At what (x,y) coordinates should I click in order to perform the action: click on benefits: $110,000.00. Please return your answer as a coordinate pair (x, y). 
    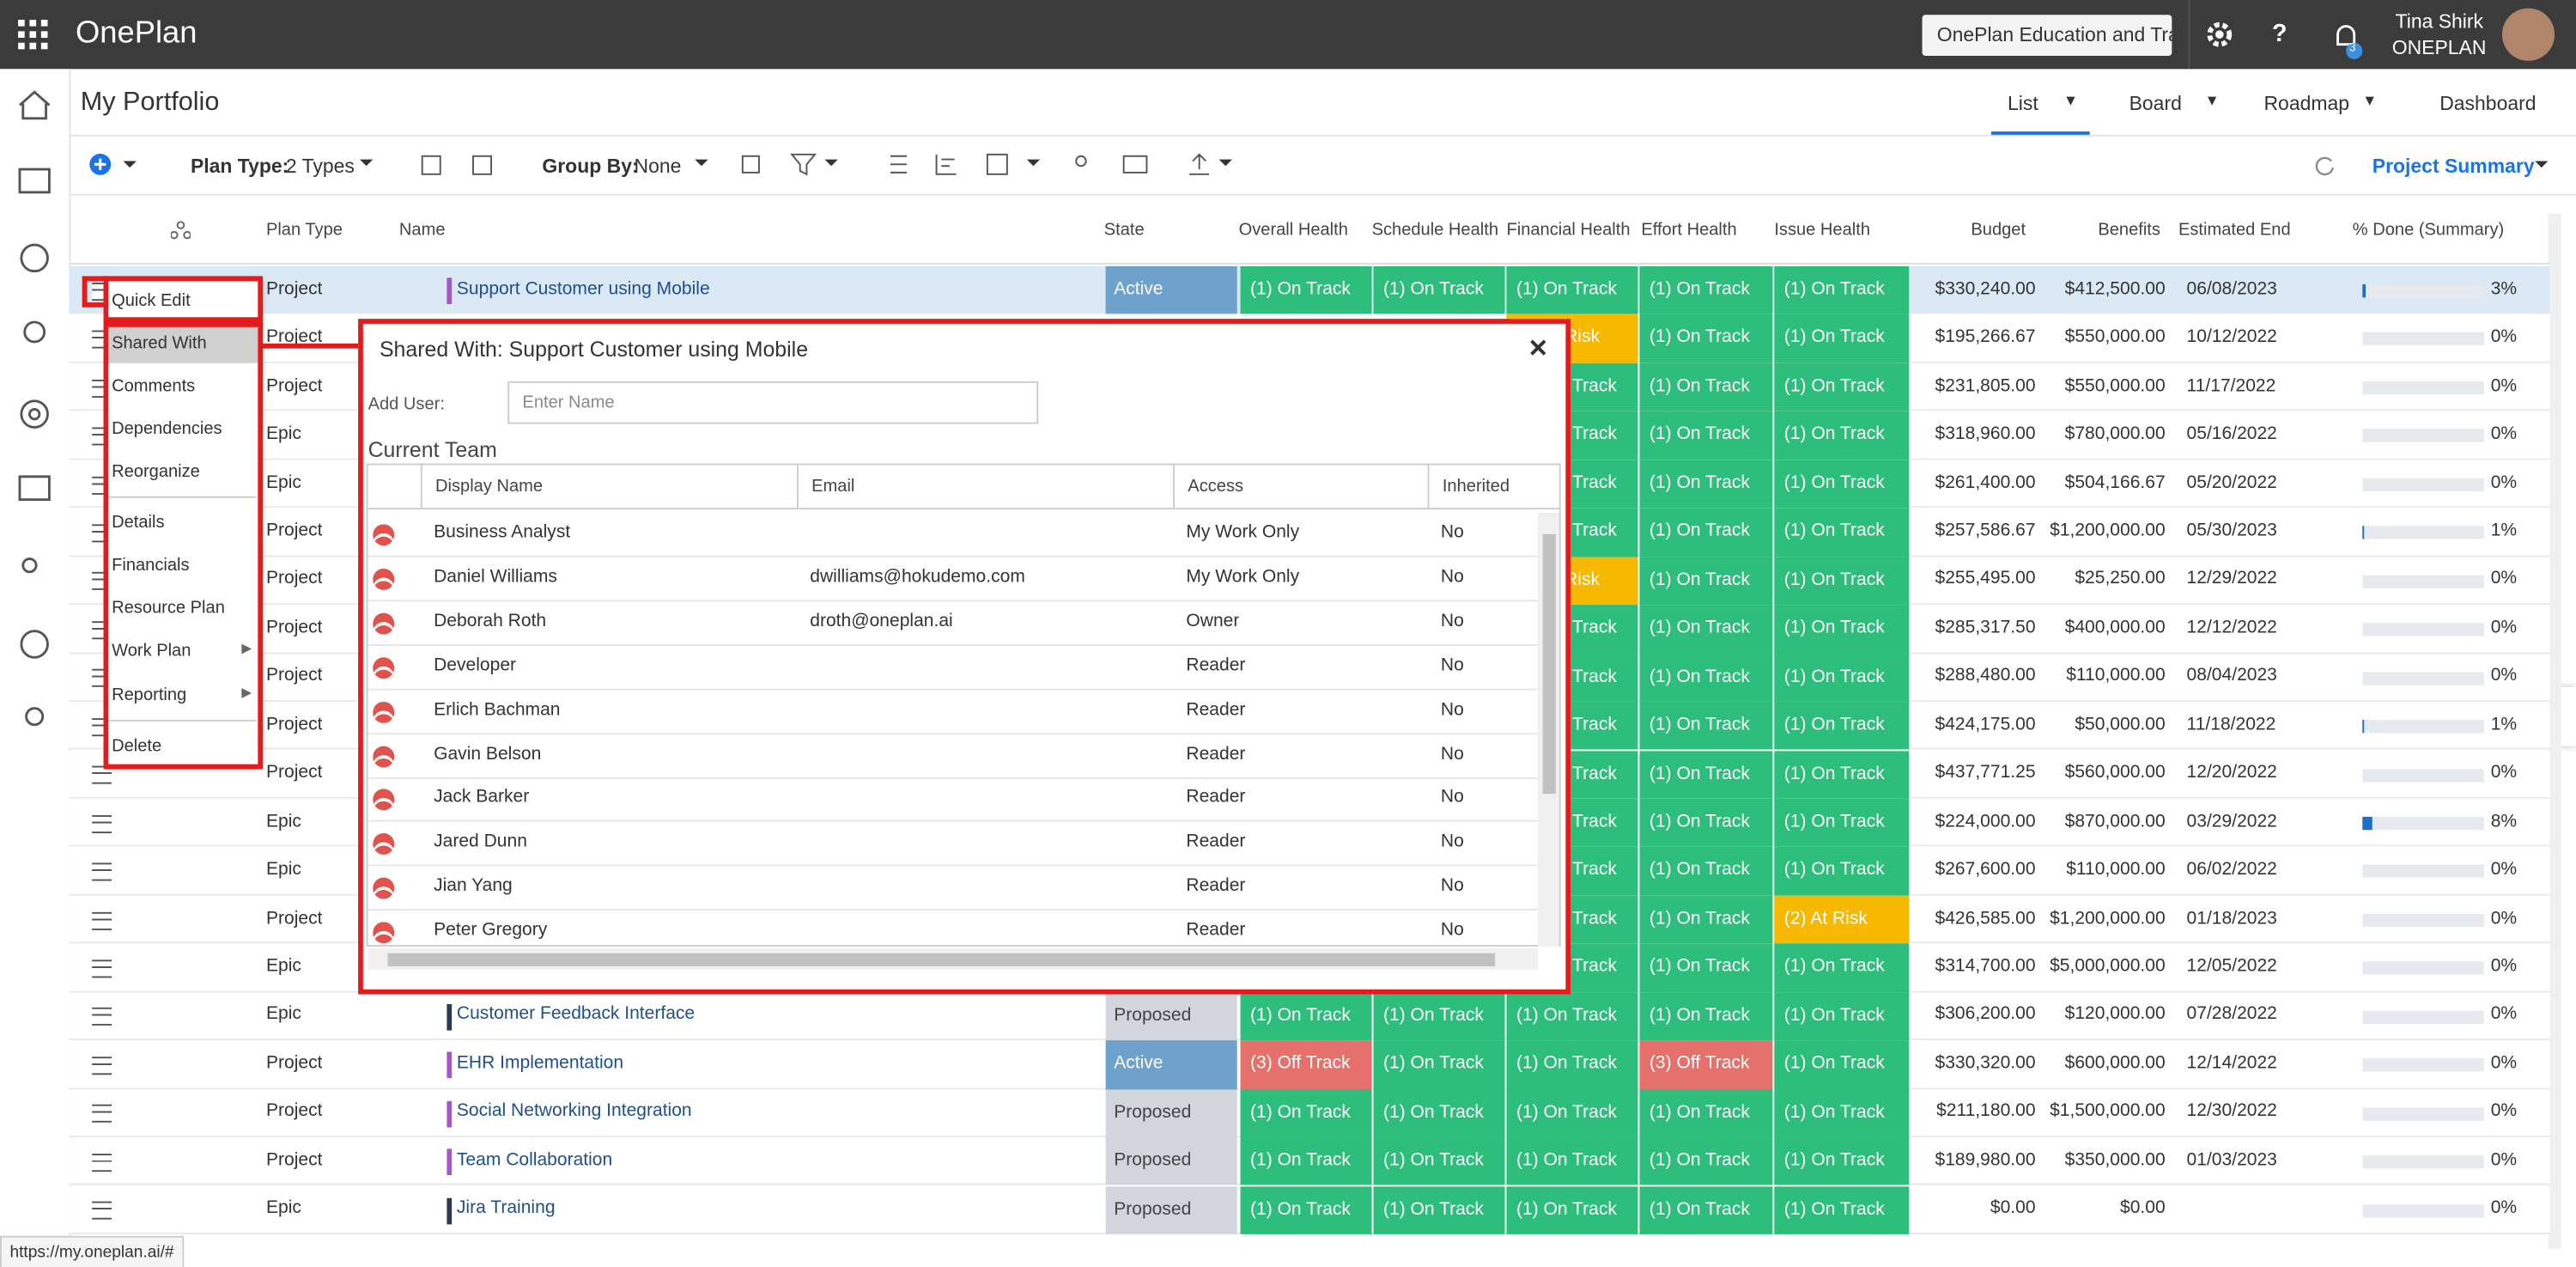
    Looking at the image, I should click on (2116, 676).